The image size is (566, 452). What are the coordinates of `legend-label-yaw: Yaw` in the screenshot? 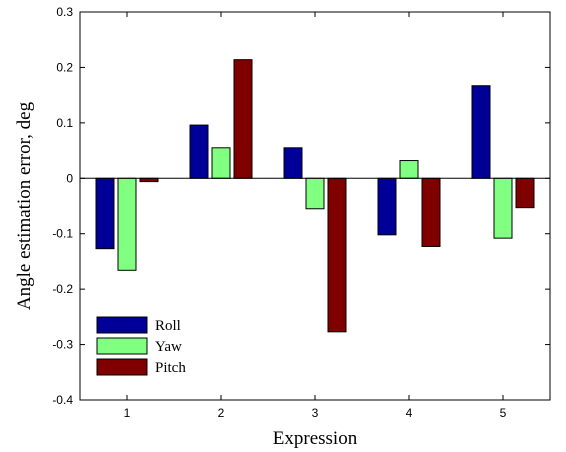 It's located at (168, 347).